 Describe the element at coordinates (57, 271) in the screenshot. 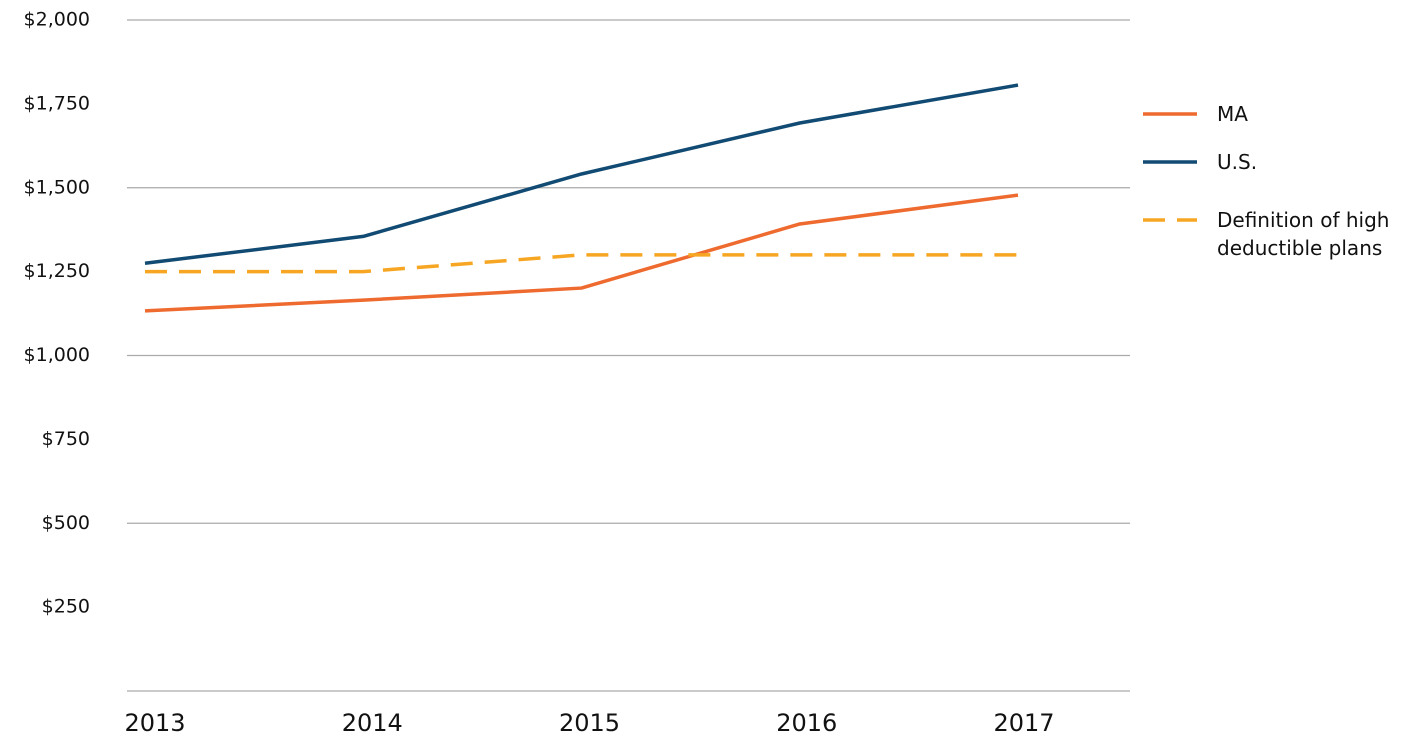

I see `y-tick-label: $1,250` at that location.